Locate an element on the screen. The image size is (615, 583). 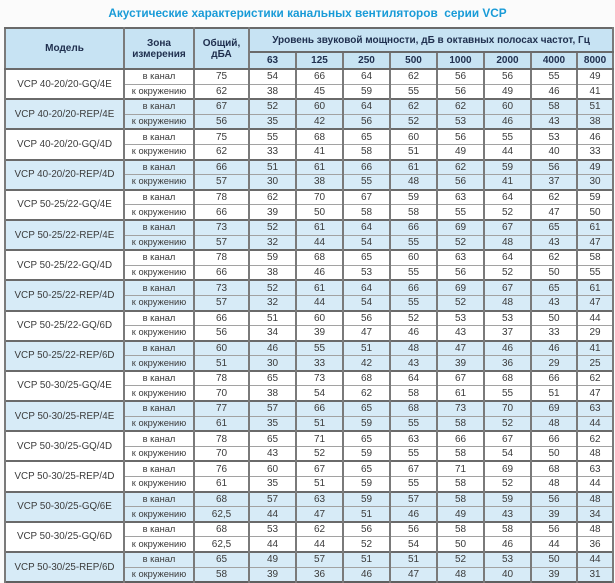
model-cell: VCP 50-30/25-REP/6D is located at coordinates (64, 566).